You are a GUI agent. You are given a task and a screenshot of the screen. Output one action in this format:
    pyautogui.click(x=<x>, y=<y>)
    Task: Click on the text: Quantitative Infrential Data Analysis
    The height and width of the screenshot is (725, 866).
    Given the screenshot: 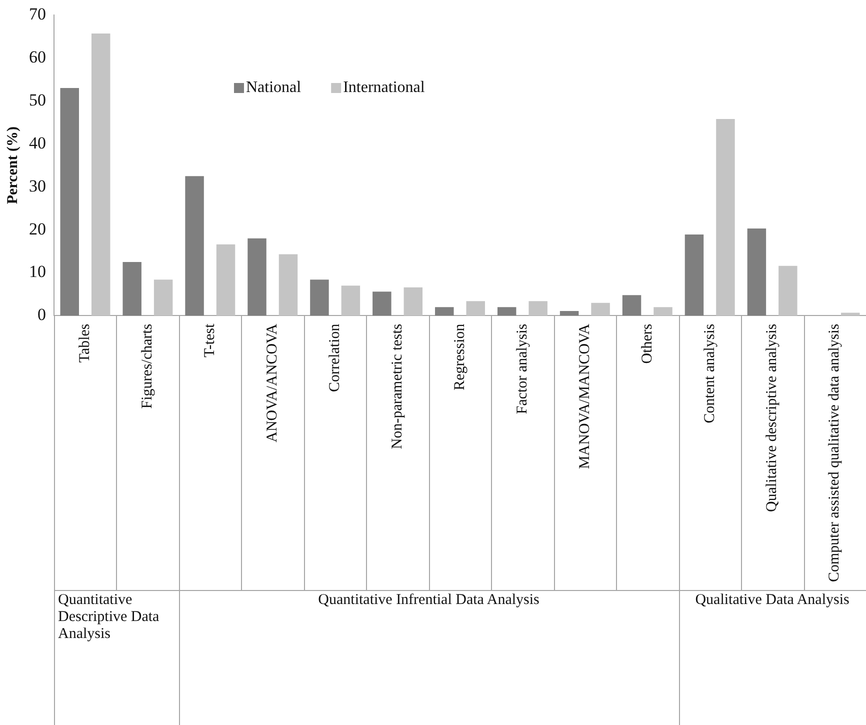 What is the action you would take?
    pyautogui.click(x=428, y=600)
    